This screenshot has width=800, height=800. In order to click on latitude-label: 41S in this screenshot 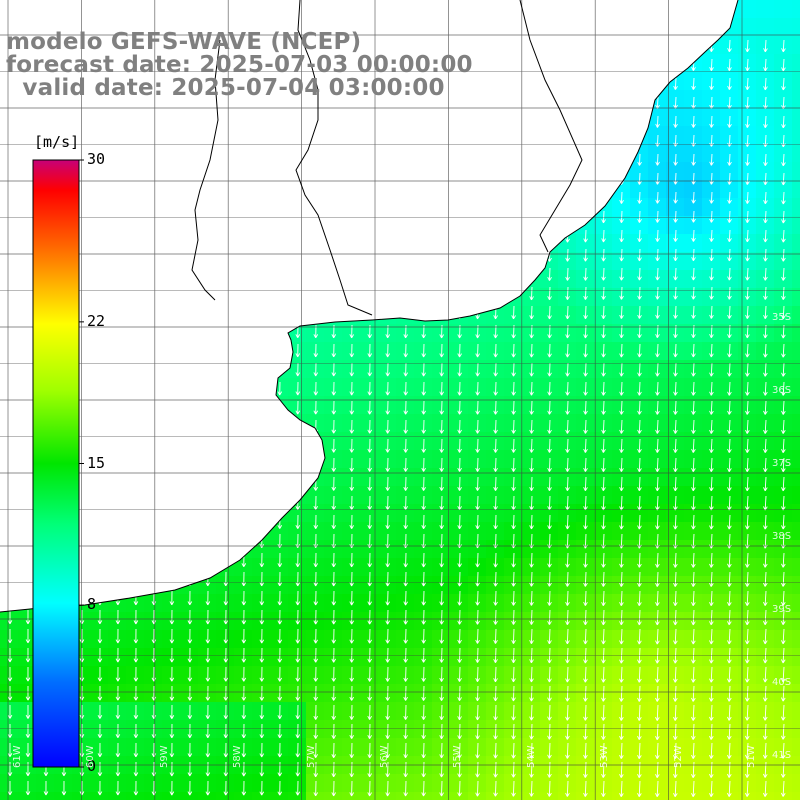, I will do `click(782, 755)`.